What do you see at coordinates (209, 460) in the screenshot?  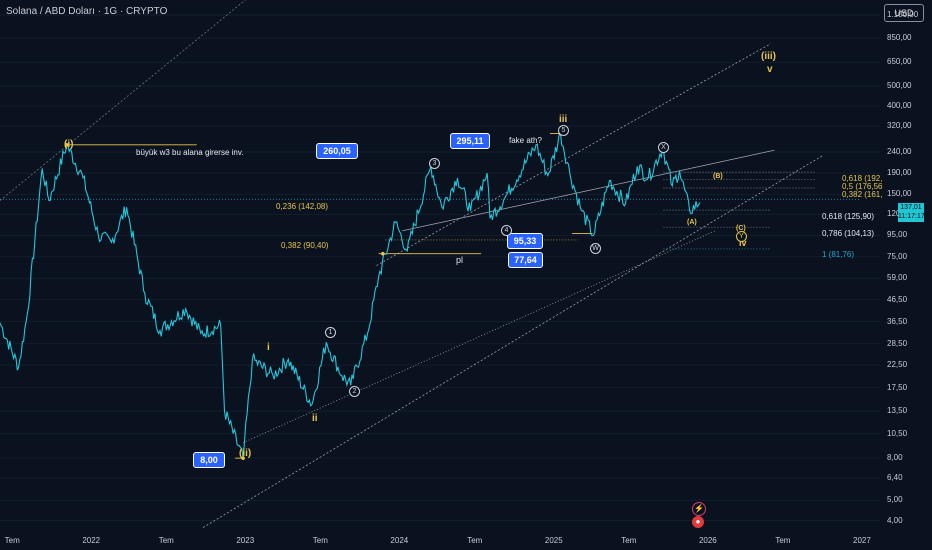 I see `price-box-8: 8,00` at bounding box center [209, 460].